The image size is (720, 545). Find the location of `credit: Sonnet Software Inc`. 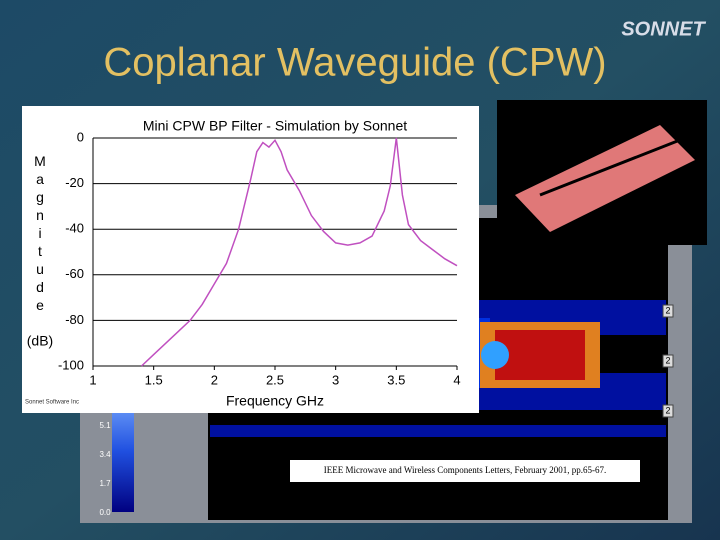

credit: Sonnet Software Inc is located at coordinates (52, 403).